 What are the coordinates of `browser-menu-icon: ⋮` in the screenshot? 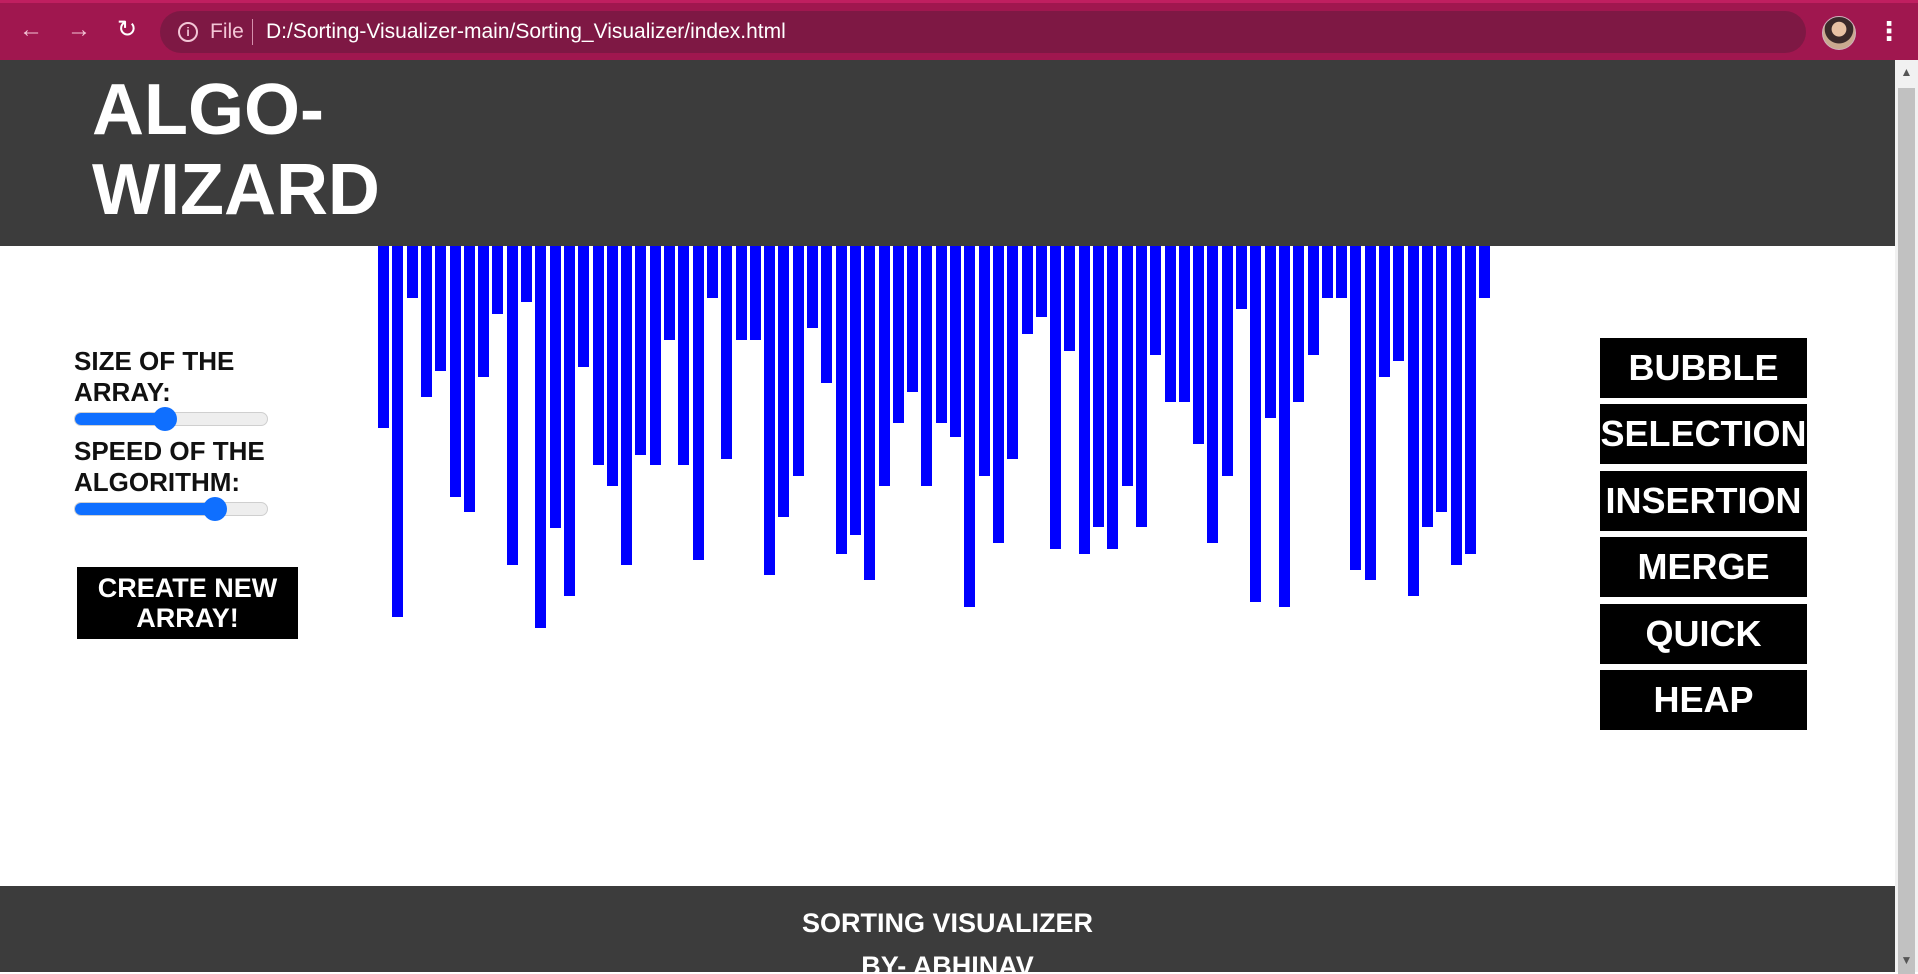 It's located at (1889, 31).